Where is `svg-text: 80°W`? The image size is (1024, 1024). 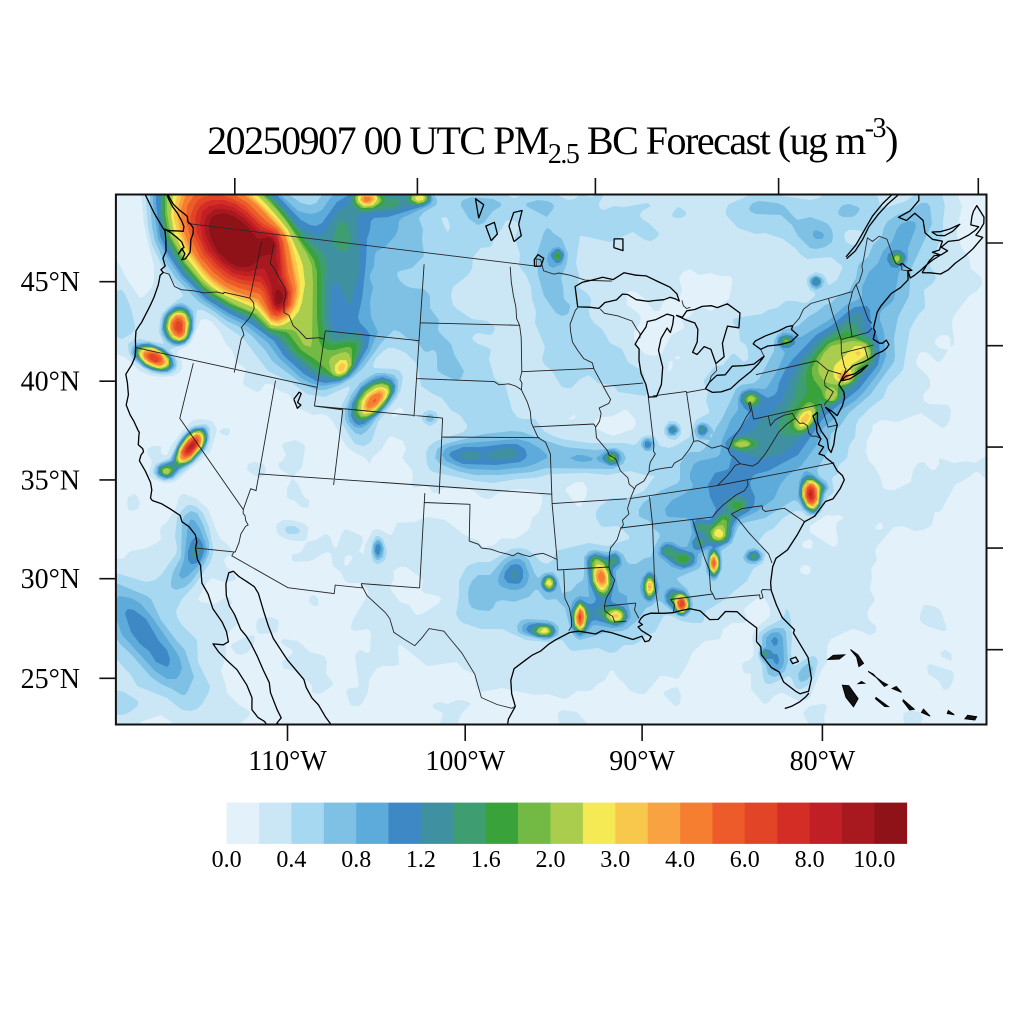
svg-text: 80°W is located at coordinates (823, 761).